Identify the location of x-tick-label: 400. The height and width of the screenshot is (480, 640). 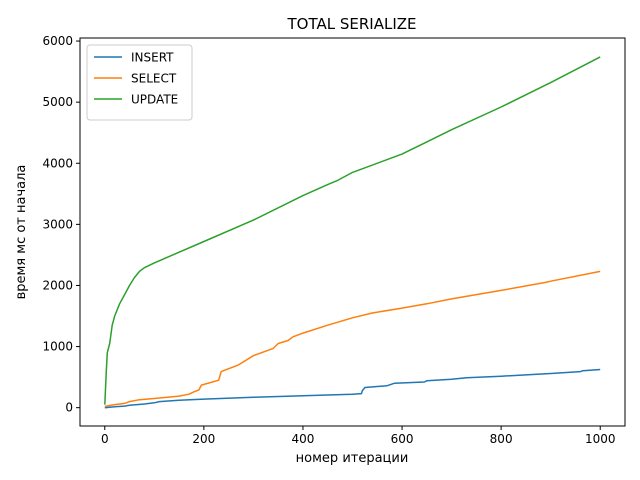
(303, 439).